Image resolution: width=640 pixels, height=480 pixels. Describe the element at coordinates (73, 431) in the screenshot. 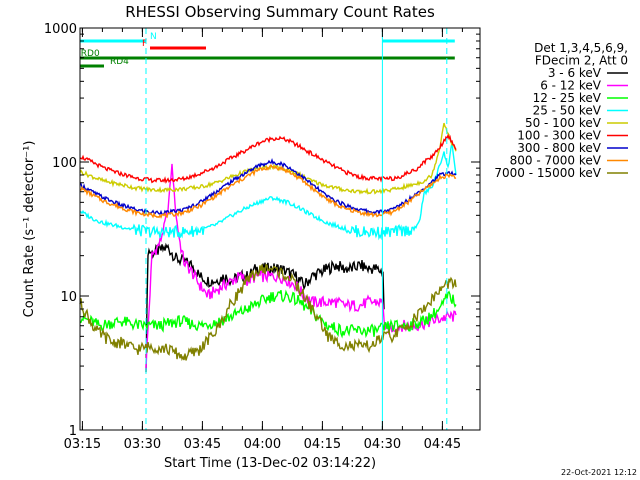

I see `y-tick-label: 1` at that location.